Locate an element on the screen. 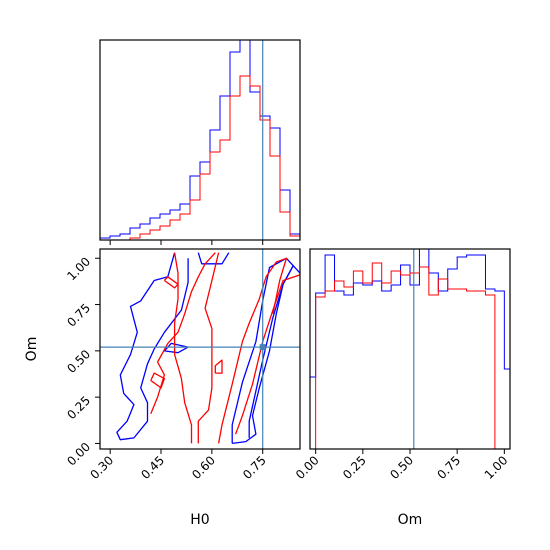  hist-h0-frame is located at coordinates (200, 140).